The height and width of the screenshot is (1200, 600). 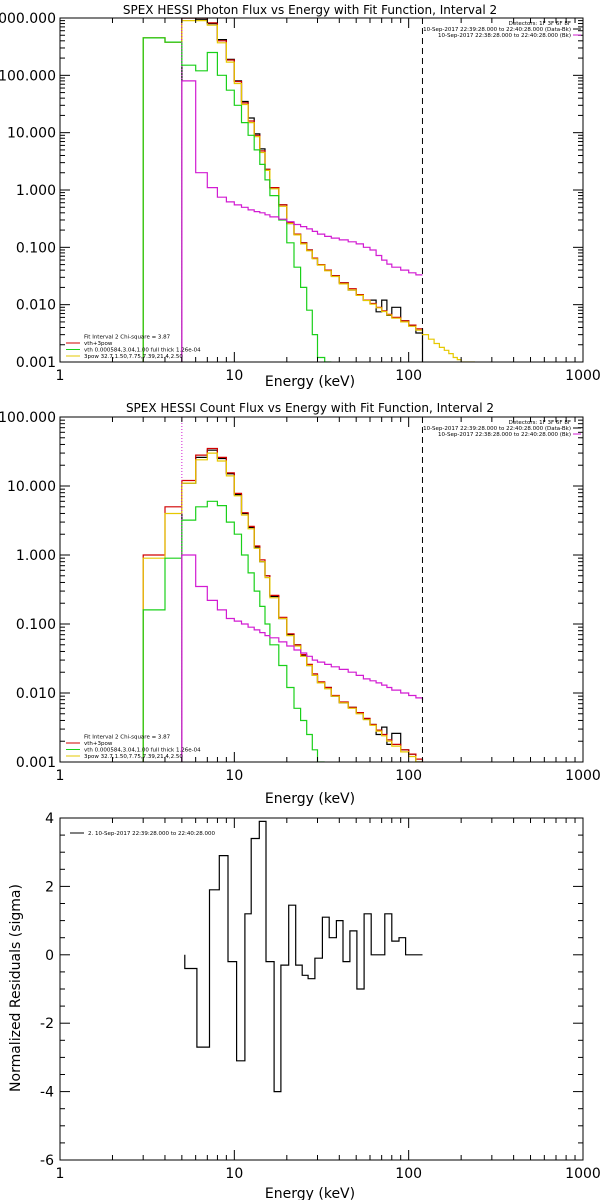 I want to click on y-axis-label: Normalized Residuals (sigma), so click(x=16, y=988).